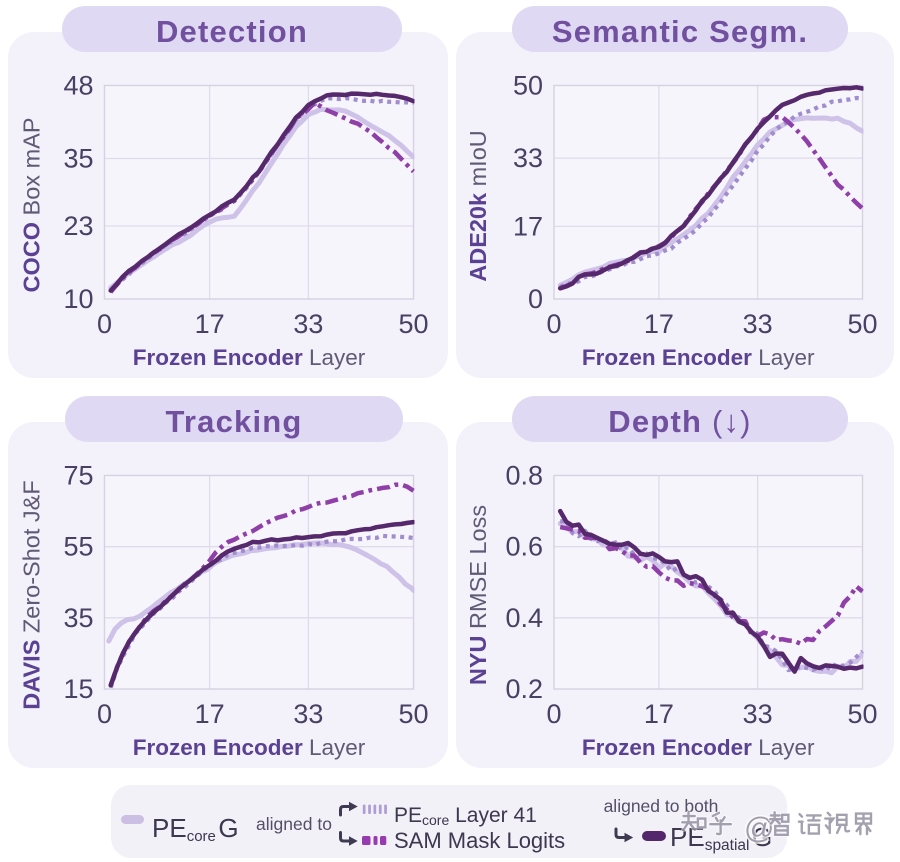 The image size is (900, 862). What do you see at coordinates (661, 806) in the screenshot?
I see `svg-text: aligned to both` at bounding box center [661, 806].